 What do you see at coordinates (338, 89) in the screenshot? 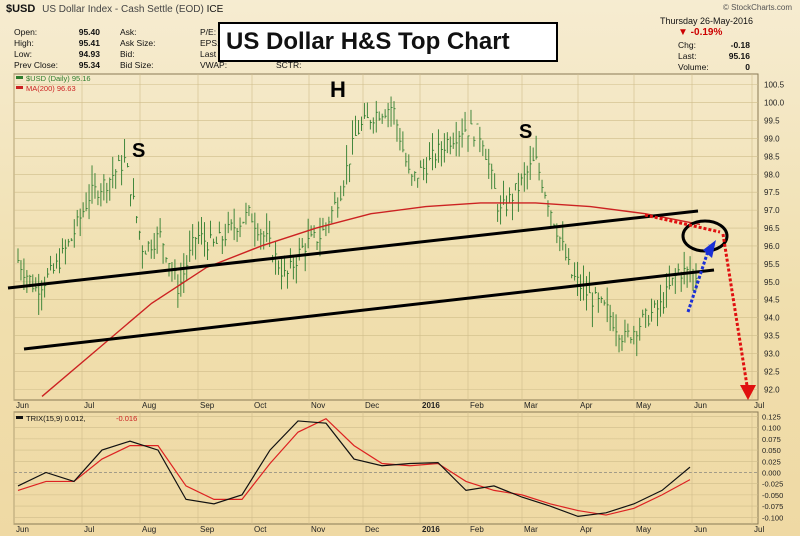
I see `annotation-head: H` at bounding box center [338, 89].